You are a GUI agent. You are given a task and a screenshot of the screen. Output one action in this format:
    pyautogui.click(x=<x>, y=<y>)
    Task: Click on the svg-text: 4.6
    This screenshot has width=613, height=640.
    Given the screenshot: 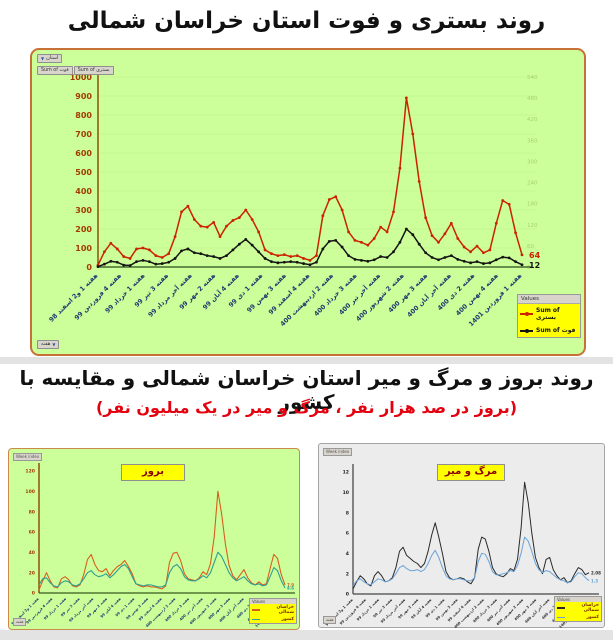 What is the action you would take?
    pyautogui.click(x=290, y=588)
    